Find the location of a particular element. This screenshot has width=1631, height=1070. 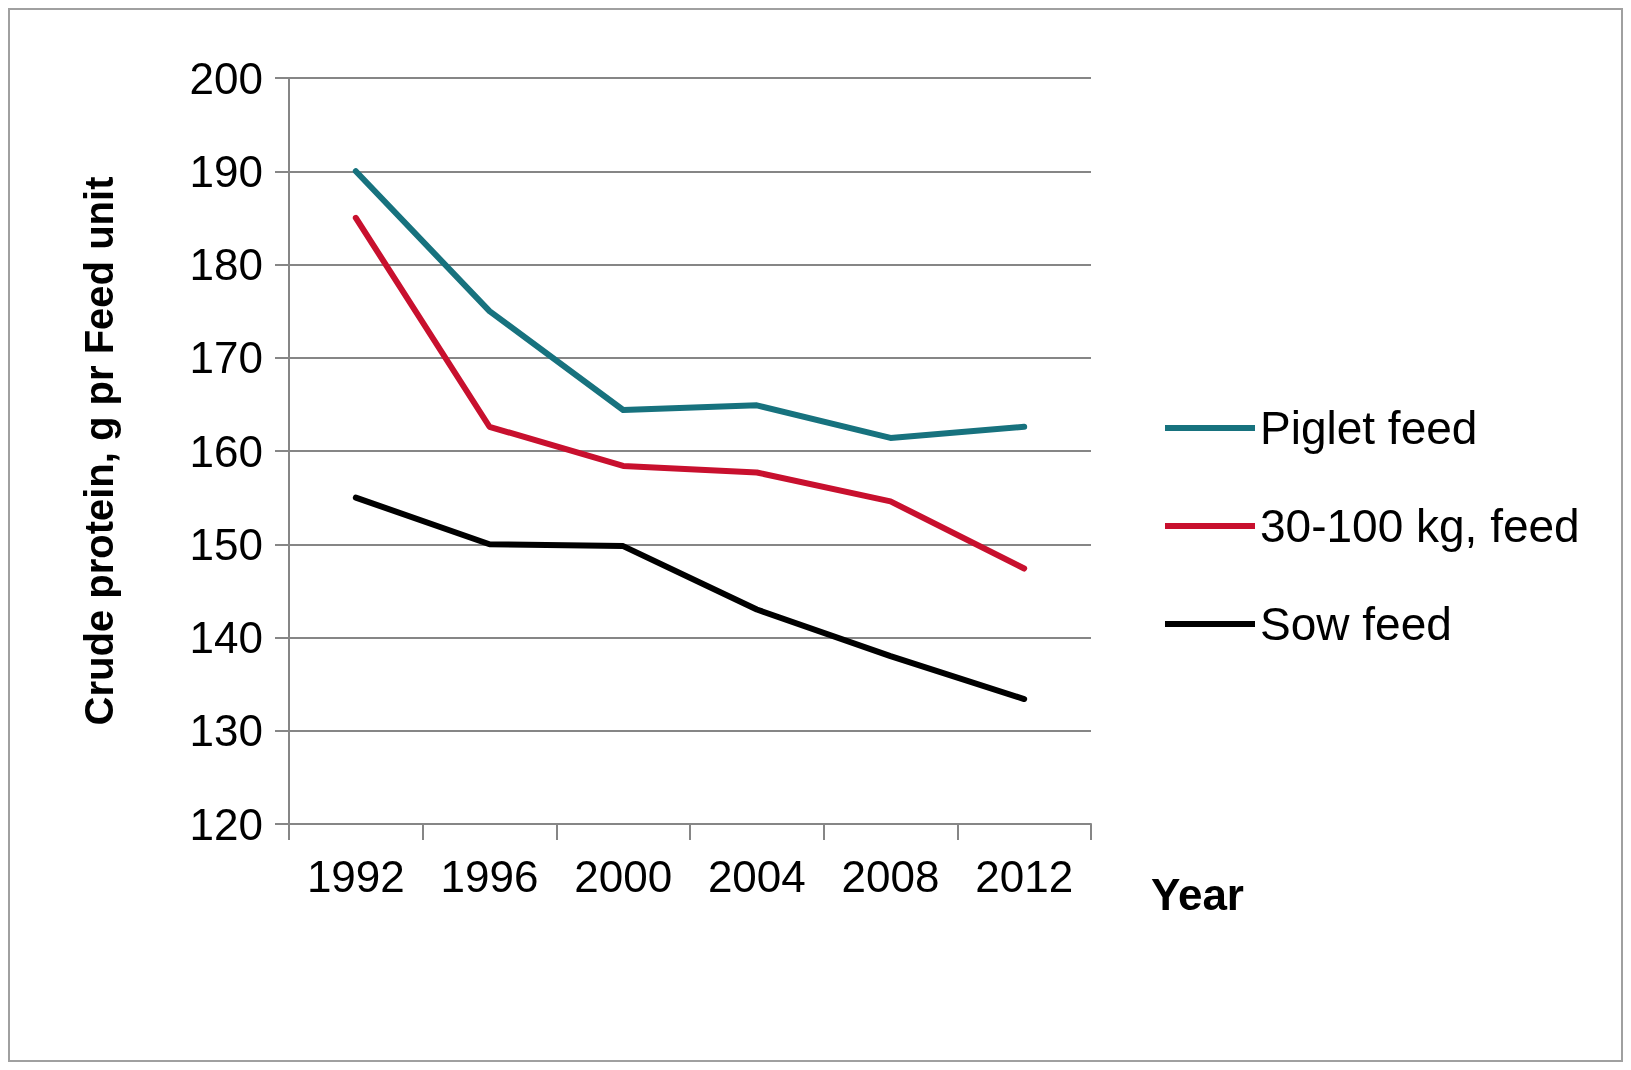

y-tick-label: 190 is located at coordinates (226, 171).